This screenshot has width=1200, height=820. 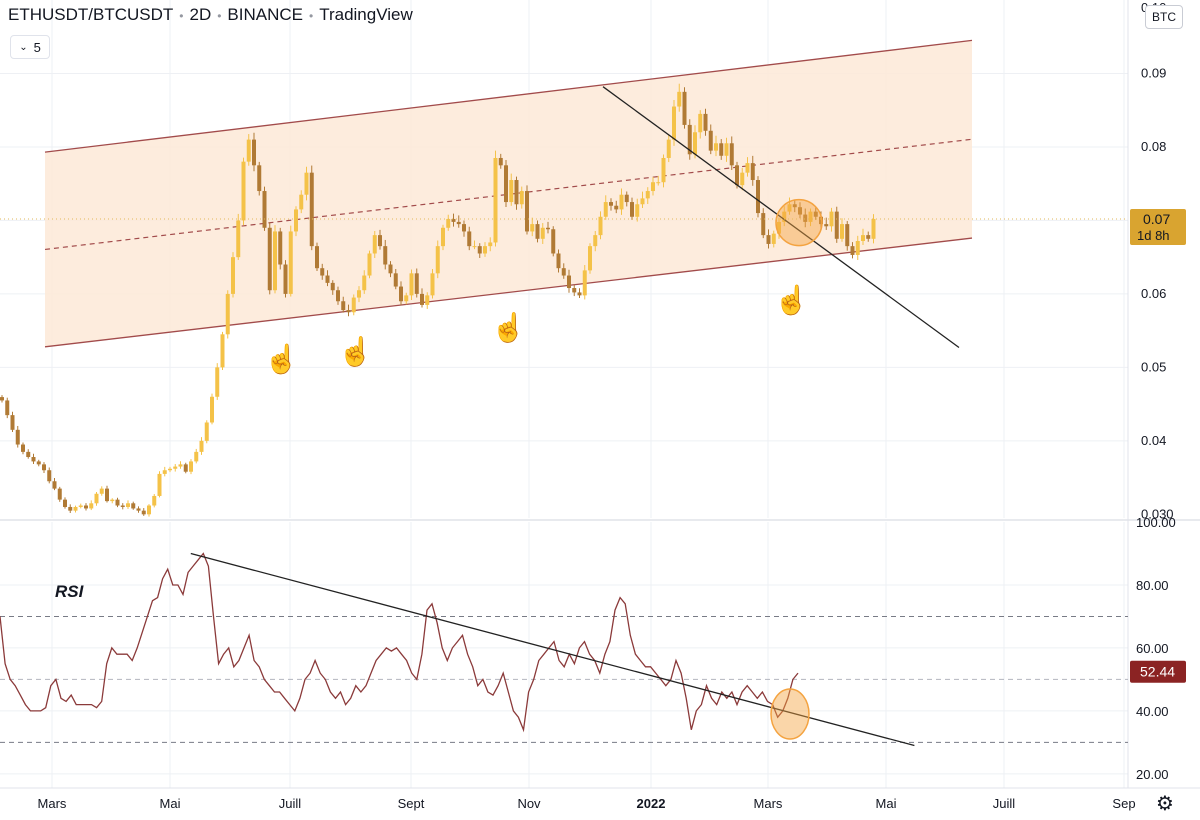 I want to click on currency-badge: BTC, so click(x=1164, y=17).